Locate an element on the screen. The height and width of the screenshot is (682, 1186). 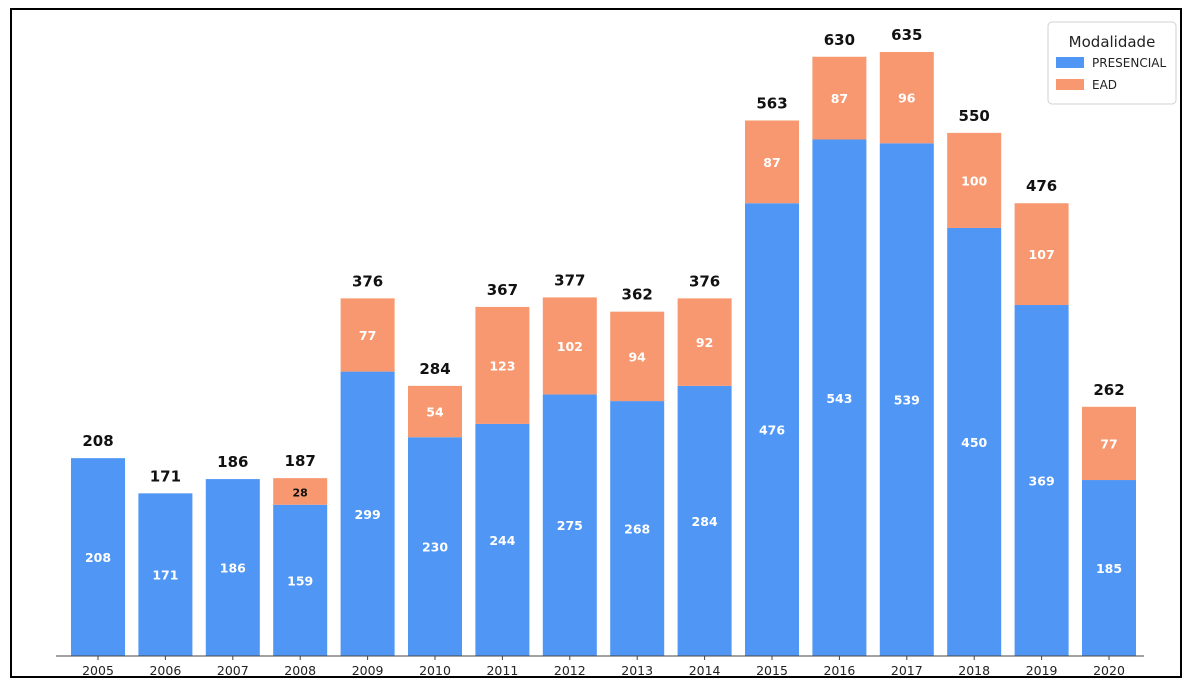
label-total-2017: 635 is located at coordinates (906, 35).